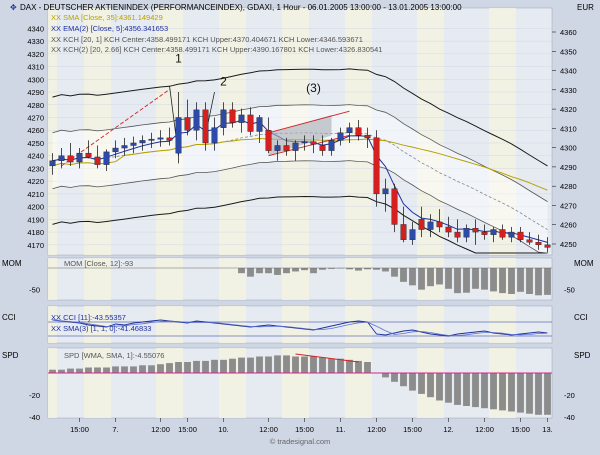  Describe the element at coordinates (10, 355) in the screenshot. I see `spd-label-left: SPD` at that location.